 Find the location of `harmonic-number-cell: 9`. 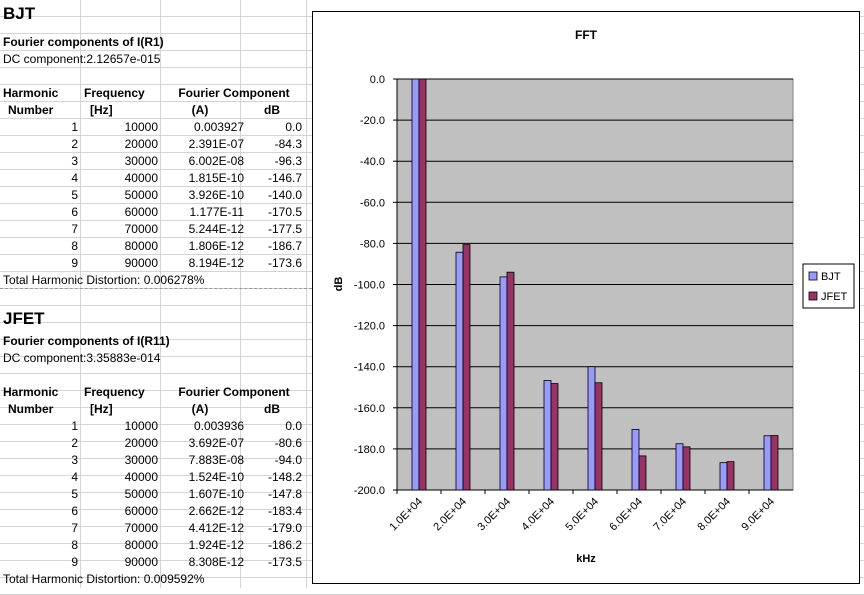

harmonic-number-cell: 9 is located at coordinates (74, 263).